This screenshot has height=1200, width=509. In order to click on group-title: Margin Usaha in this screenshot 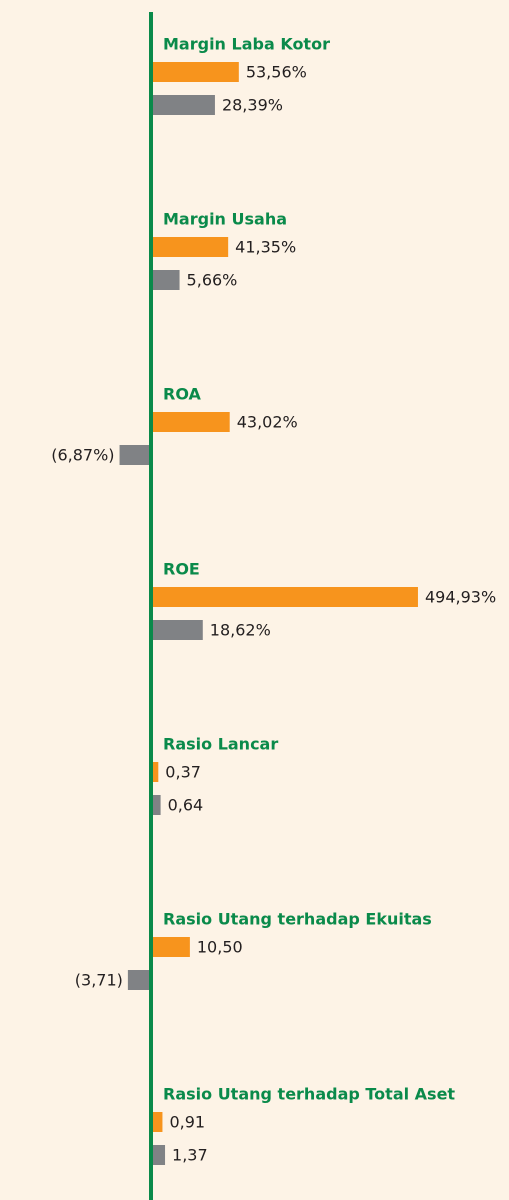, I will do `click(225, 219)`.